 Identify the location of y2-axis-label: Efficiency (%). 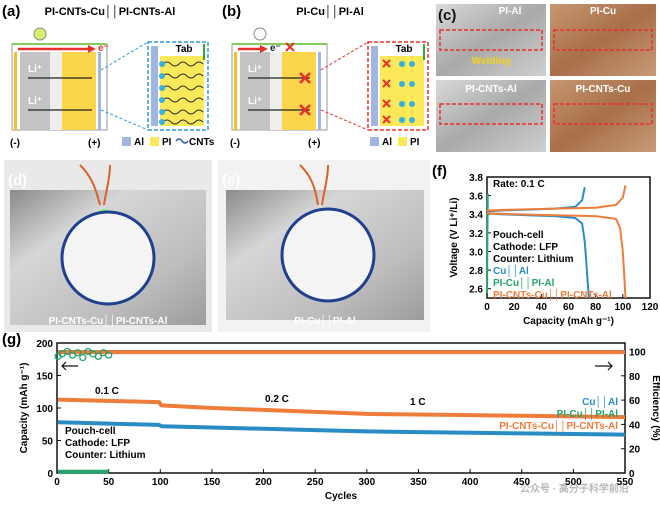
(655, 408).